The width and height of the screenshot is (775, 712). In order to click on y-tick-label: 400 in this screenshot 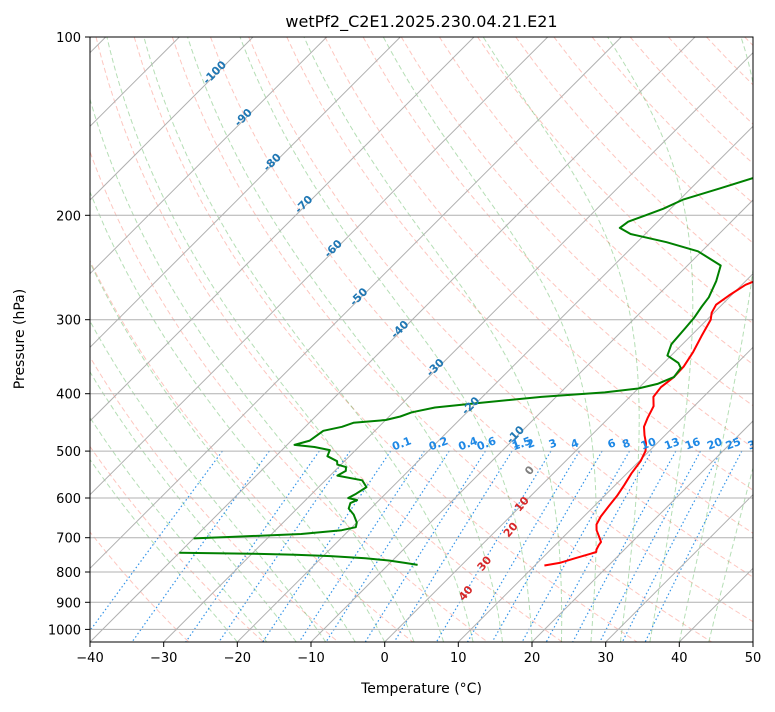, I will do `click(68, 395)`.